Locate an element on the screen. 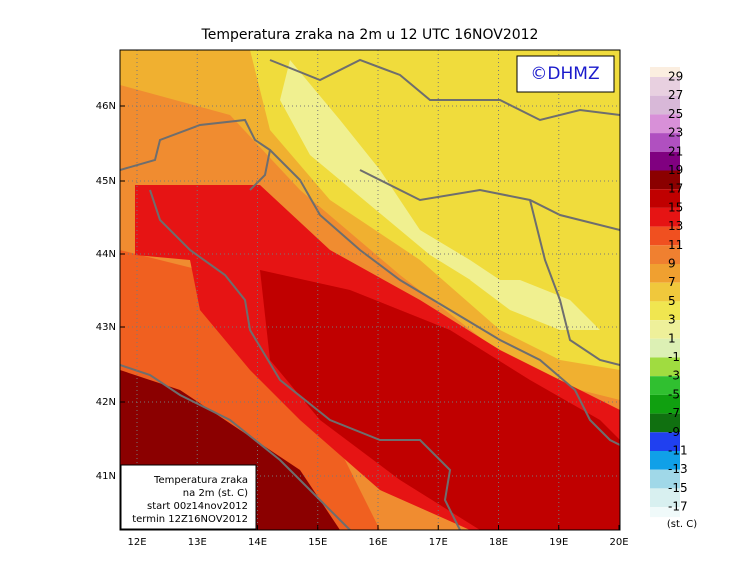  colorbar-label: 11 is located at coordinates (675, 245).